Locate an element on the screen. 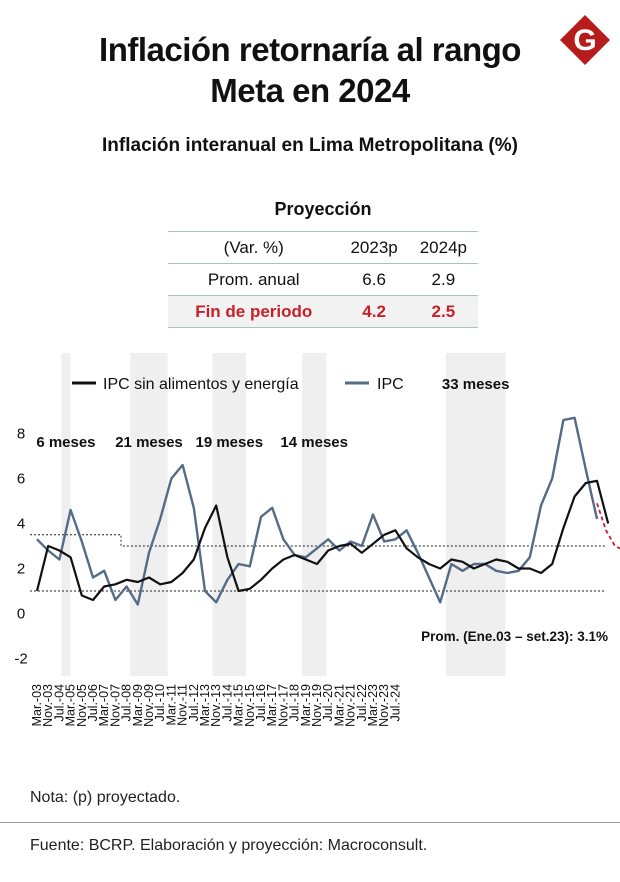 The width and height of the screenshot is (620, 882). table-header-cell: 2023p is located at coordinates (374, 247).